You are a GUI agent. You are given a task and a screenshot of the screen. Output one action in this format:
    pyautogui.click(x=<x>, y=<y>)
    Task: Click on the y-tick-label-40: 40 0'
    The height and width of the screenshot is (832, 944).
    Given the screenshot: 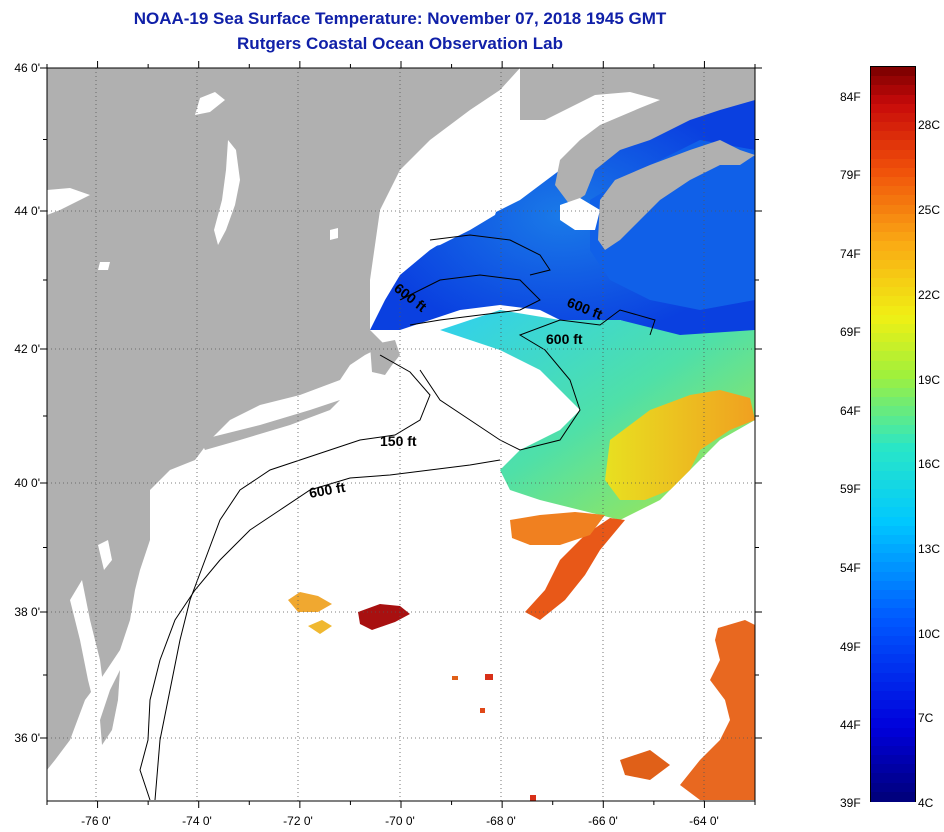 What is the action you would take?
    pyautogui.click(x=27, y=483)
    